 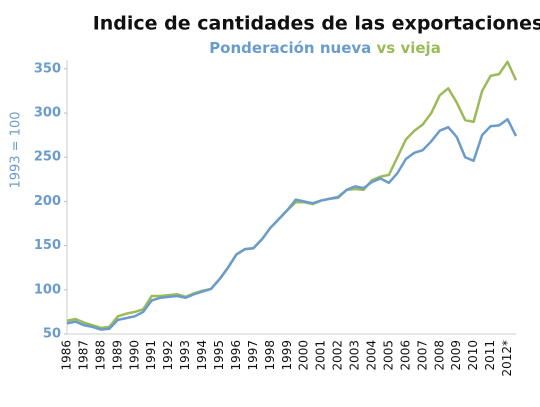 What do you see at coordinates (371, 355) in the screenshot?
I see `x-tick-label: 2004` at bounding box center [371, 355].